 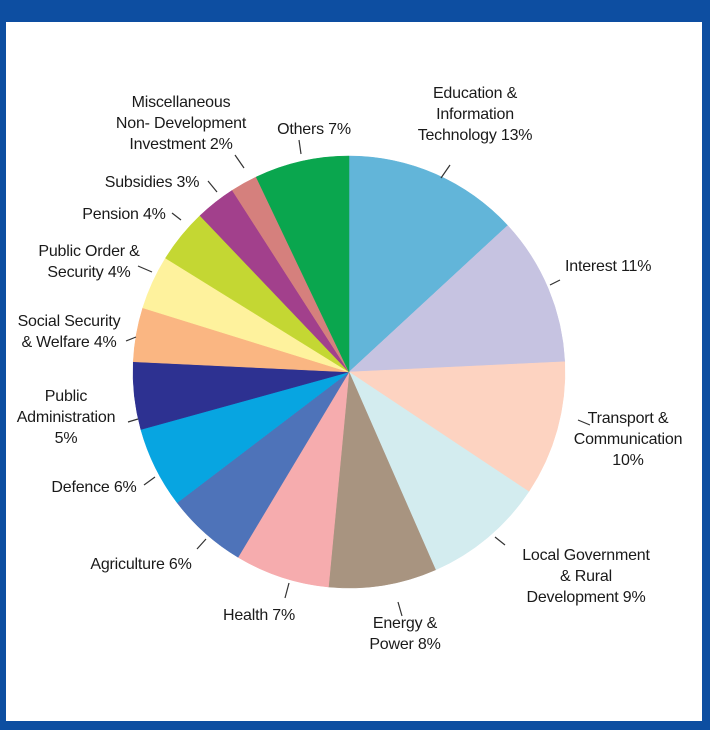 I want to click on slice-label: Transport & Communication 10%, so click(x=628, y=439).